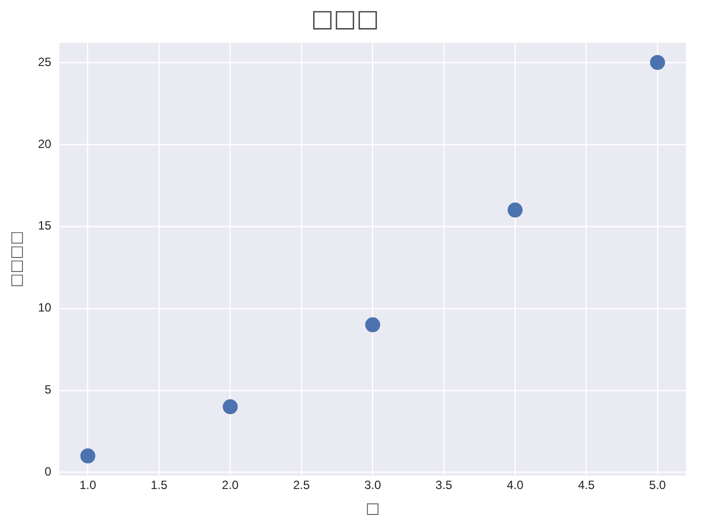 This screenshot has height=522, width=706. I want to click on x-tick-label: 3.5, so click(444, 485).